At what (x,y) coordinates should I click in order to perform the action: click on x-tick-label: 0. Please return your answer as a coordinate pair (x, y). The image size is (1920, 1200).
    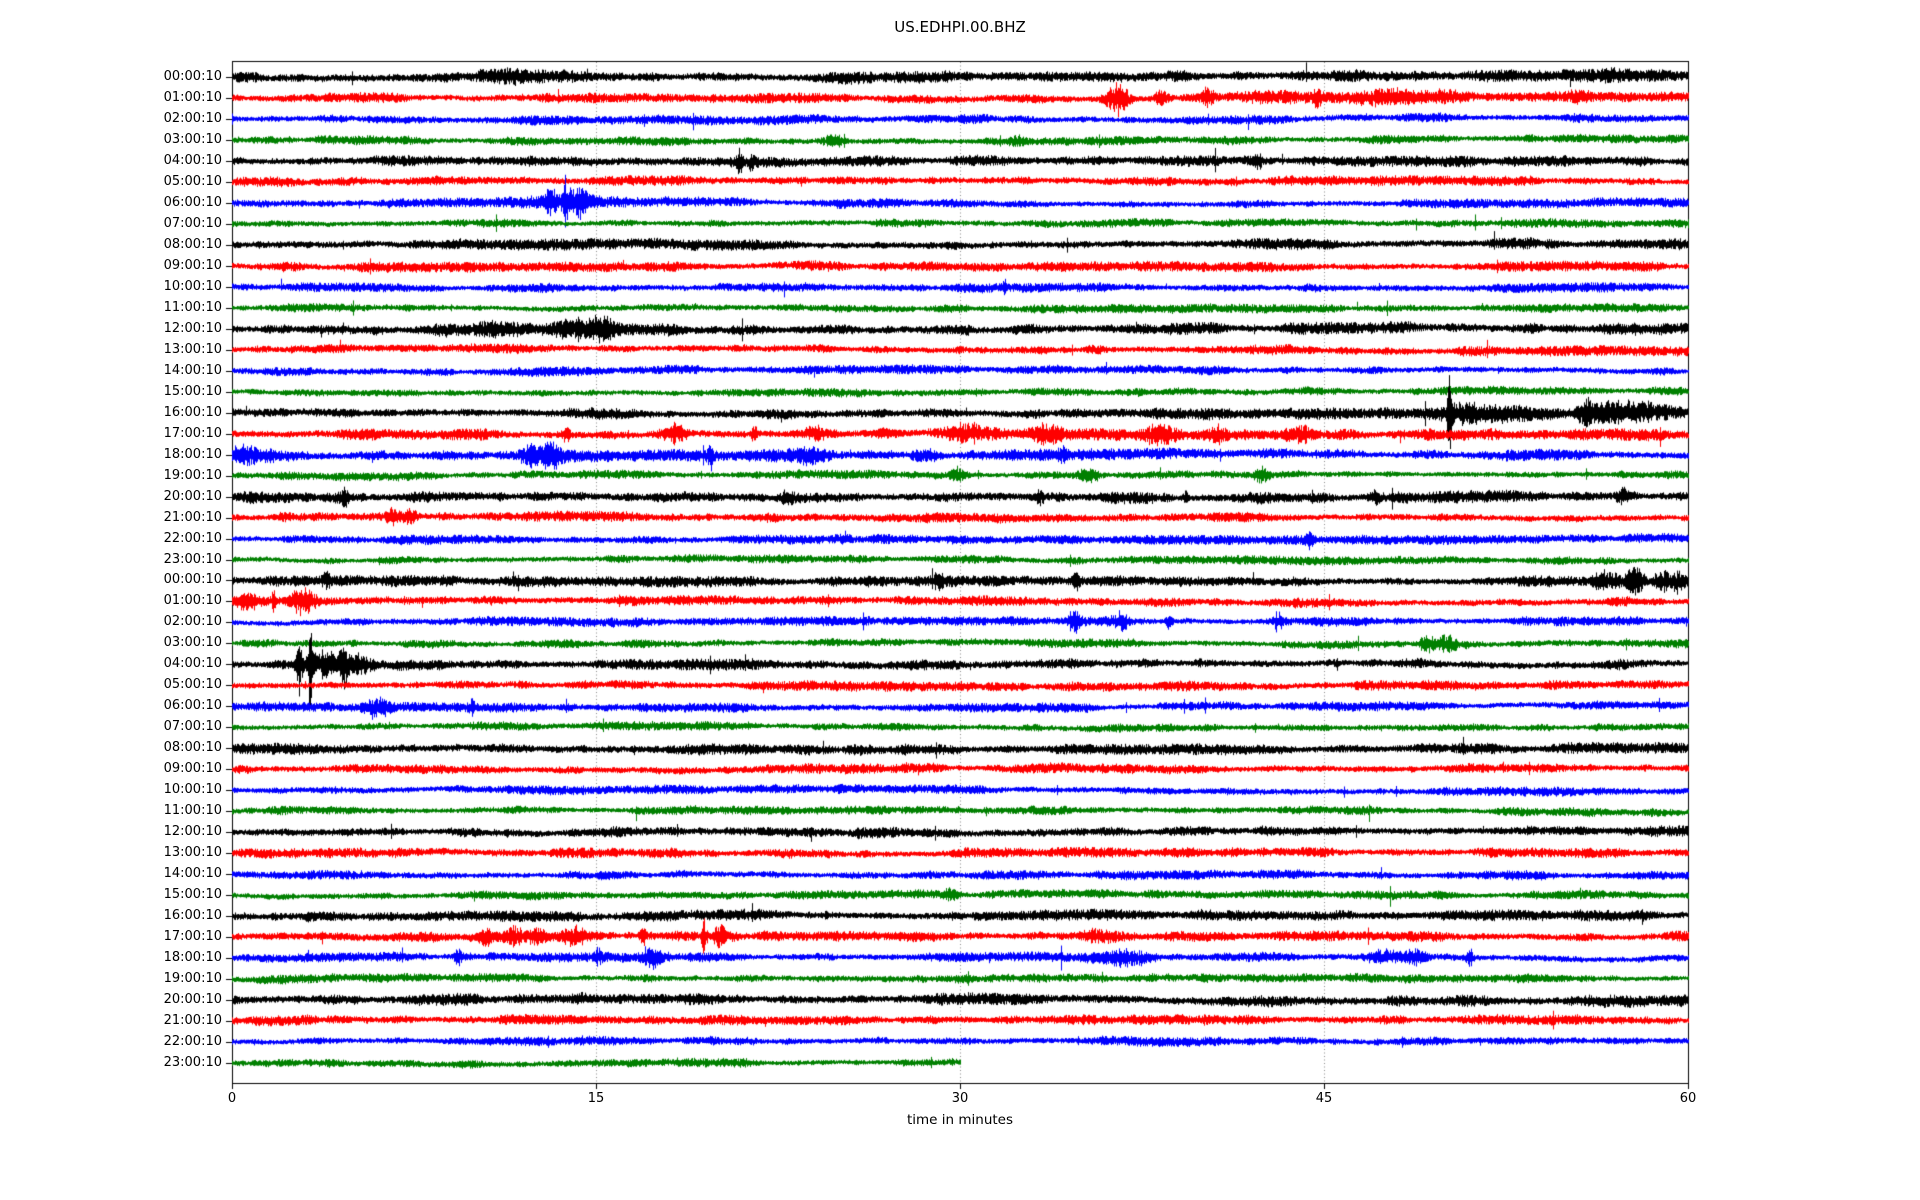
    Looking at the image, I should click on (232, 1098).